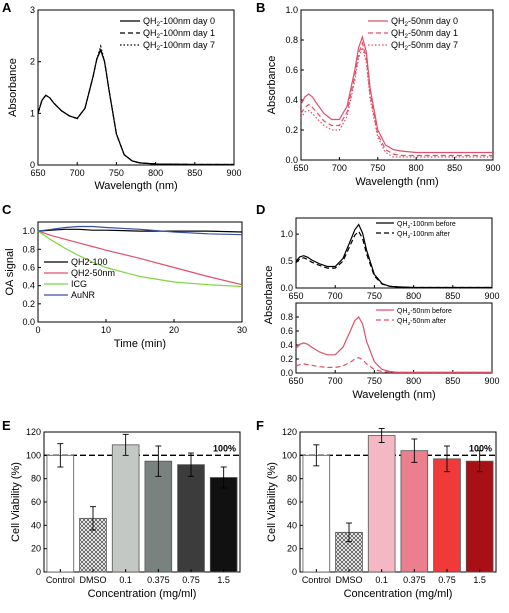  Describe the element at coordinates (89, 262) in the screenshot. I see `legend-entry: QH2-100` at that location.